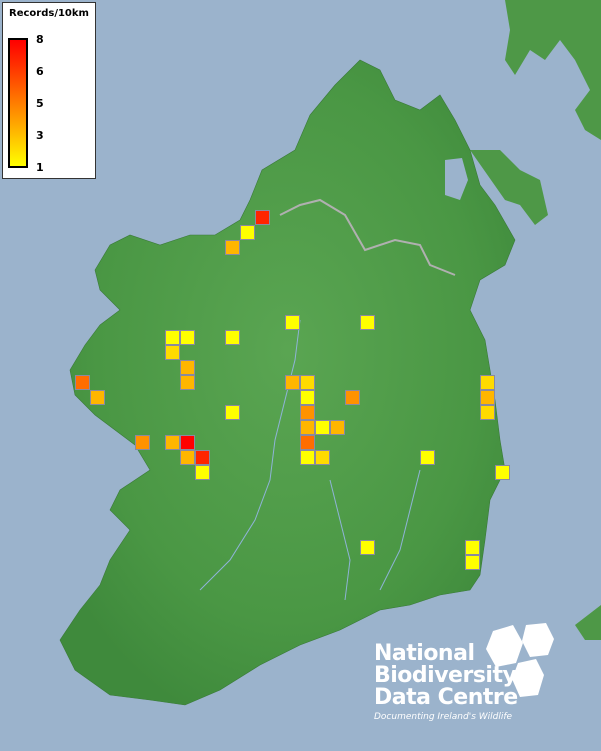 The image size is (601, 751). What do you see at coordinates (509, 187) in the screenshot?
I see `scotland-peninsula` at bounding box center [509, 187].